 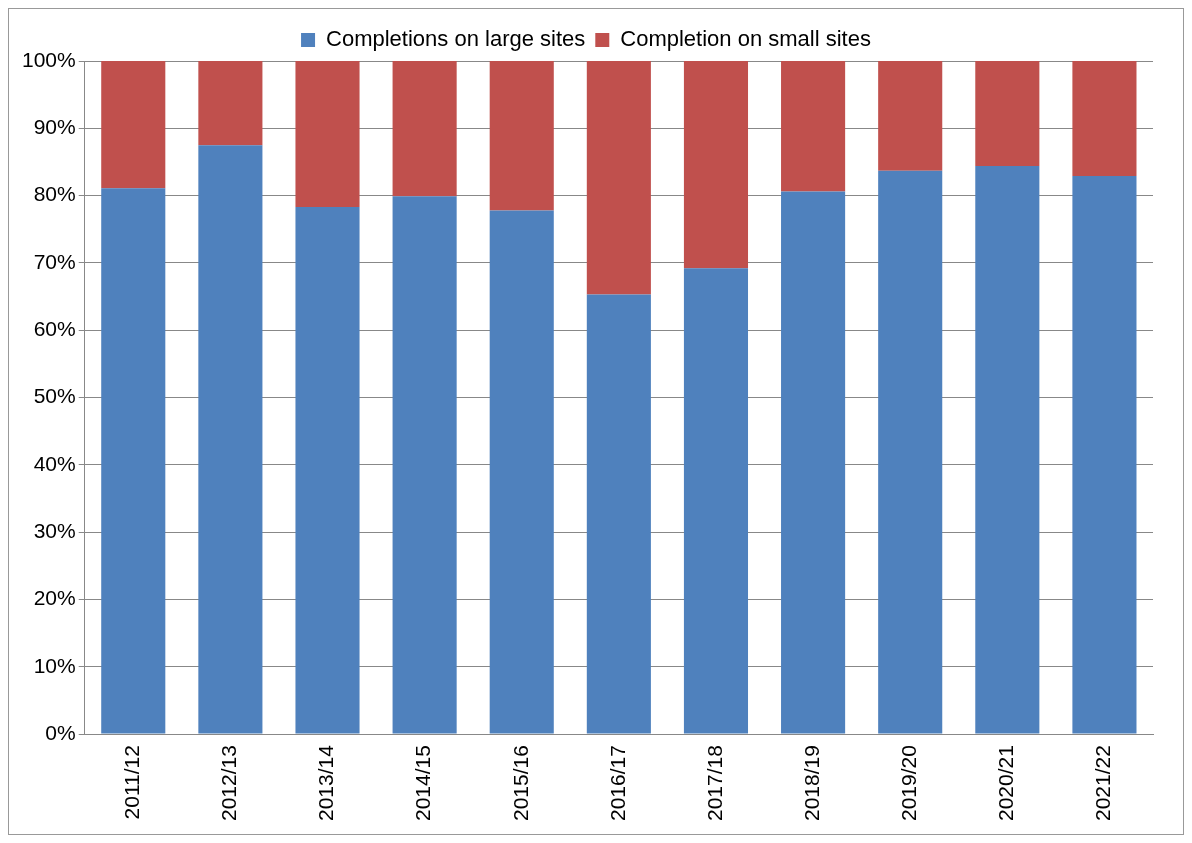 What do you see at coordinates (54, 665) in the screenshot?
I see `y-tick-label: 10%` at bounding box center [54, 665].